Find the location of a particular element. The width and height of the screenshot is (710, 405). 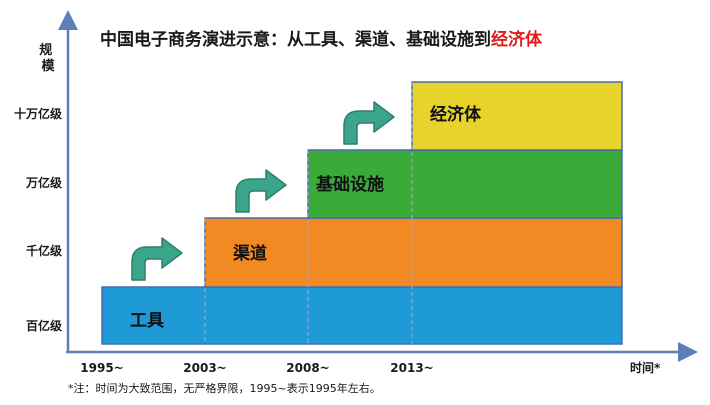

chart-title: 中国电子商务演进示意：从工具、渠道、基础设施到经济体 is located at coordinates (321, 39).